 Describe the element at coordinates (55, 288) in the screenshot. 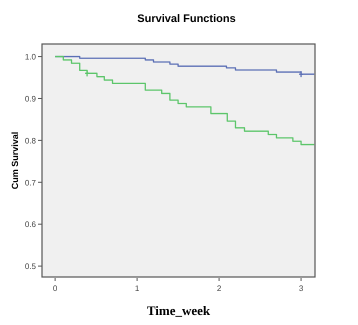

I see `x-tick-label: 0` at that location.